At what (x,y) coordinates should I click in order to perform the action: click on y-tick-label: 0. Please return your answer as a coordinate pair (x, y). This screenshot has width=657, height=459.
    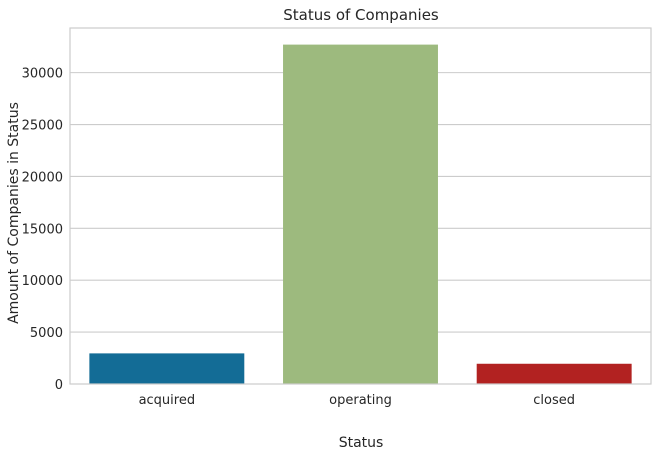
    Looking at the image, I should click on (59, 385).